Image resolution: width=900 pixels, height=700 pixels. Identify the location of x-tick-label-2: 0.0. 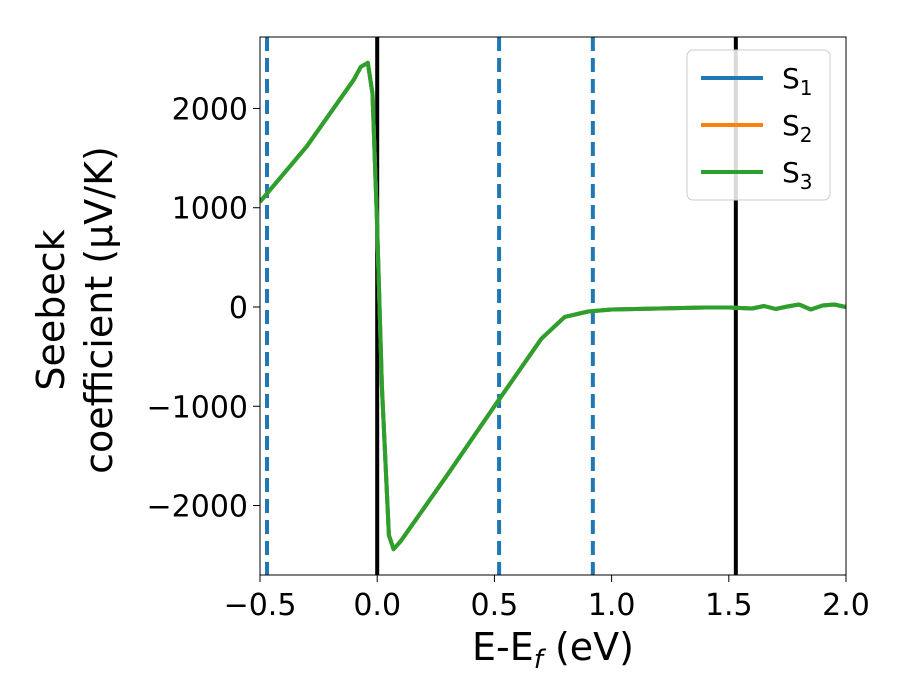
(377, 605).